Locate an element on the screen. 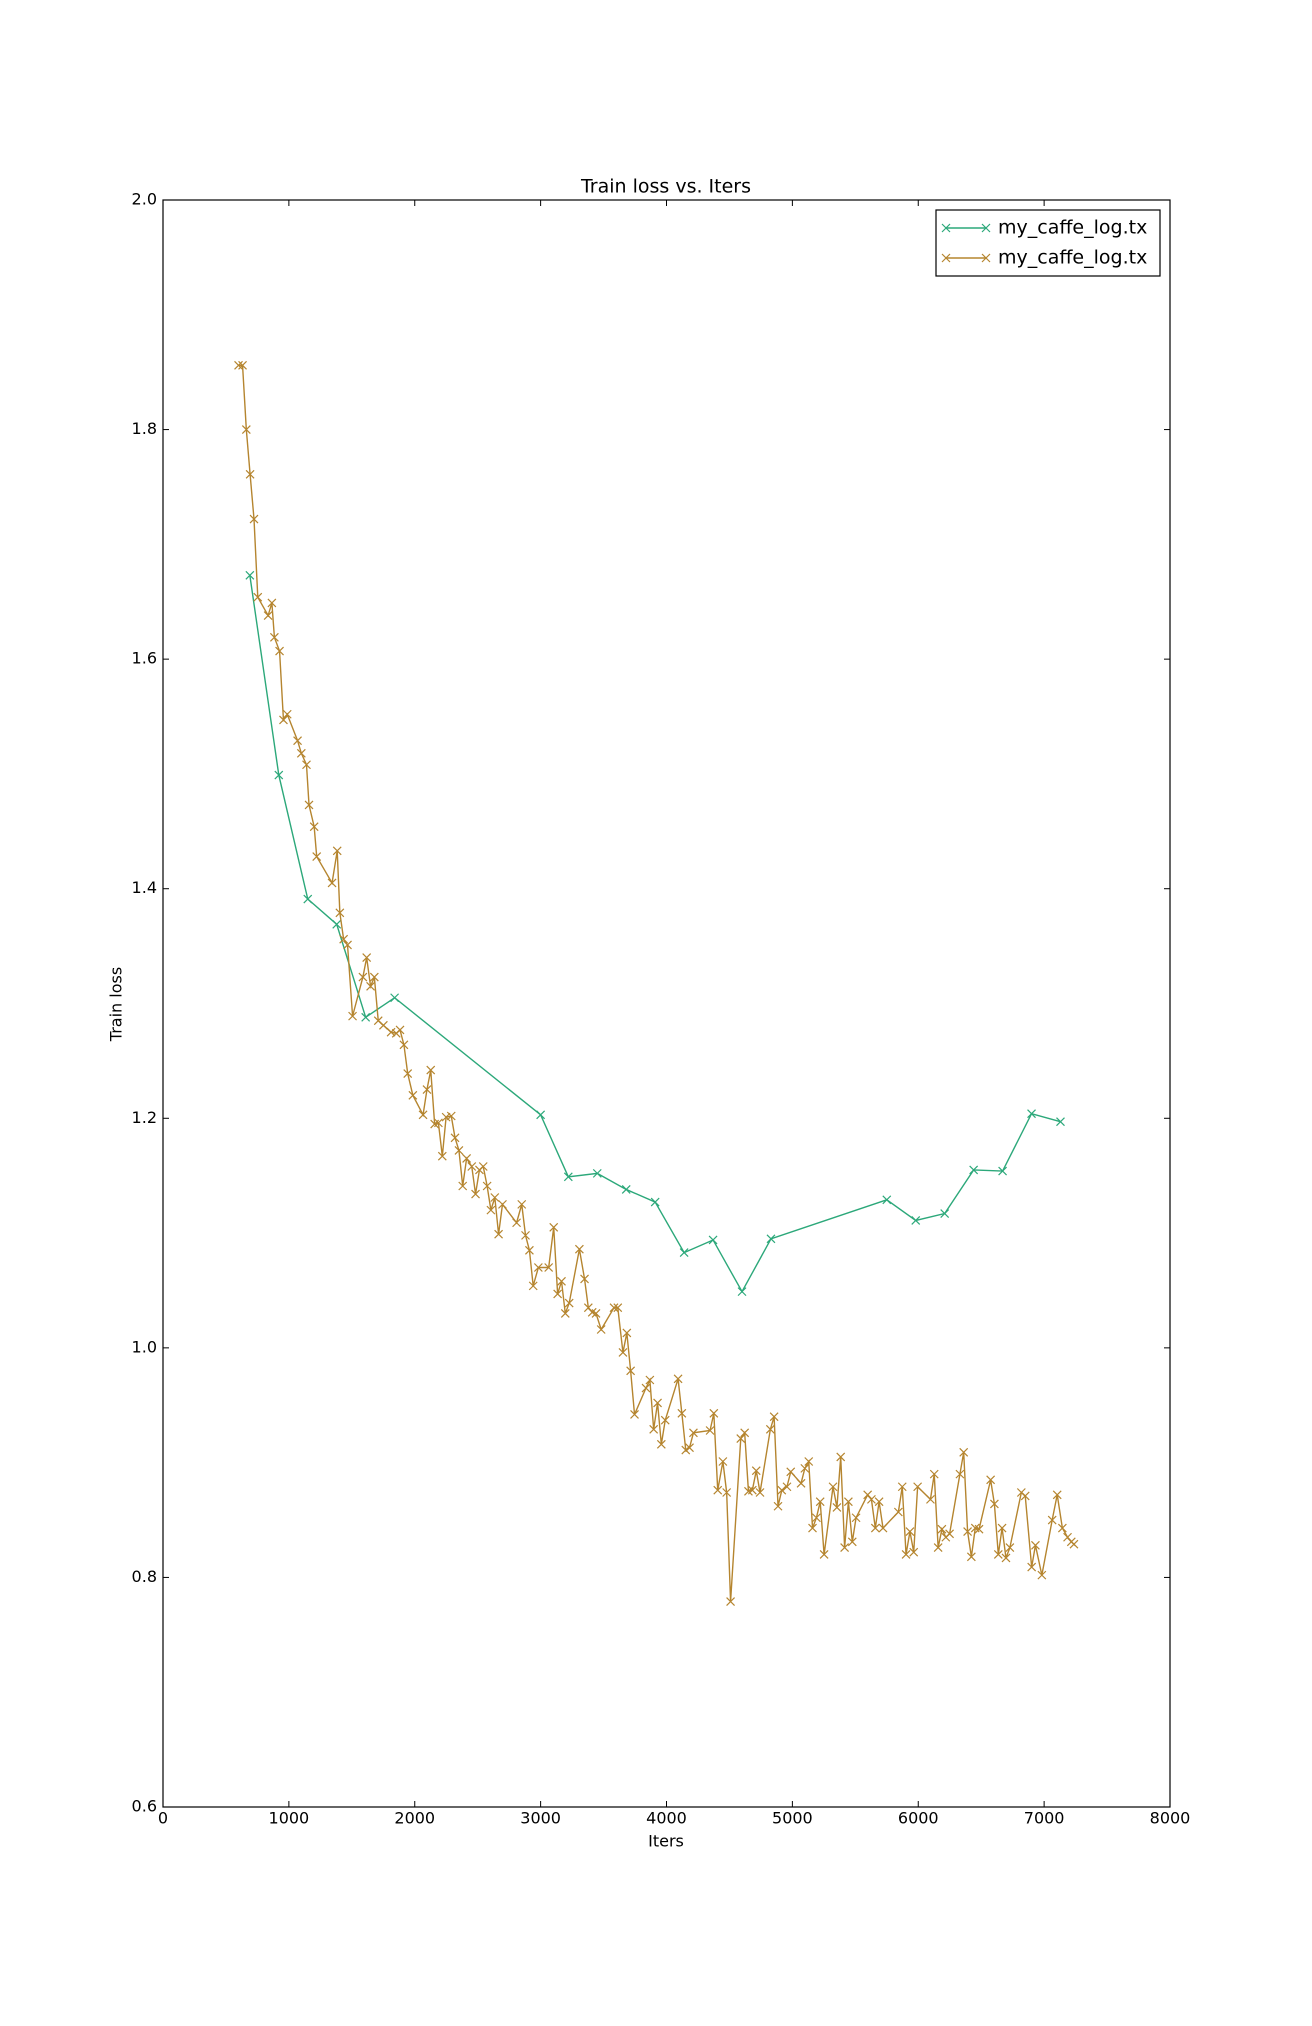 The width and height of the screenshot is (1312, 2026). y-tick-label: 0.6 is located at coordinates (144, 1806).